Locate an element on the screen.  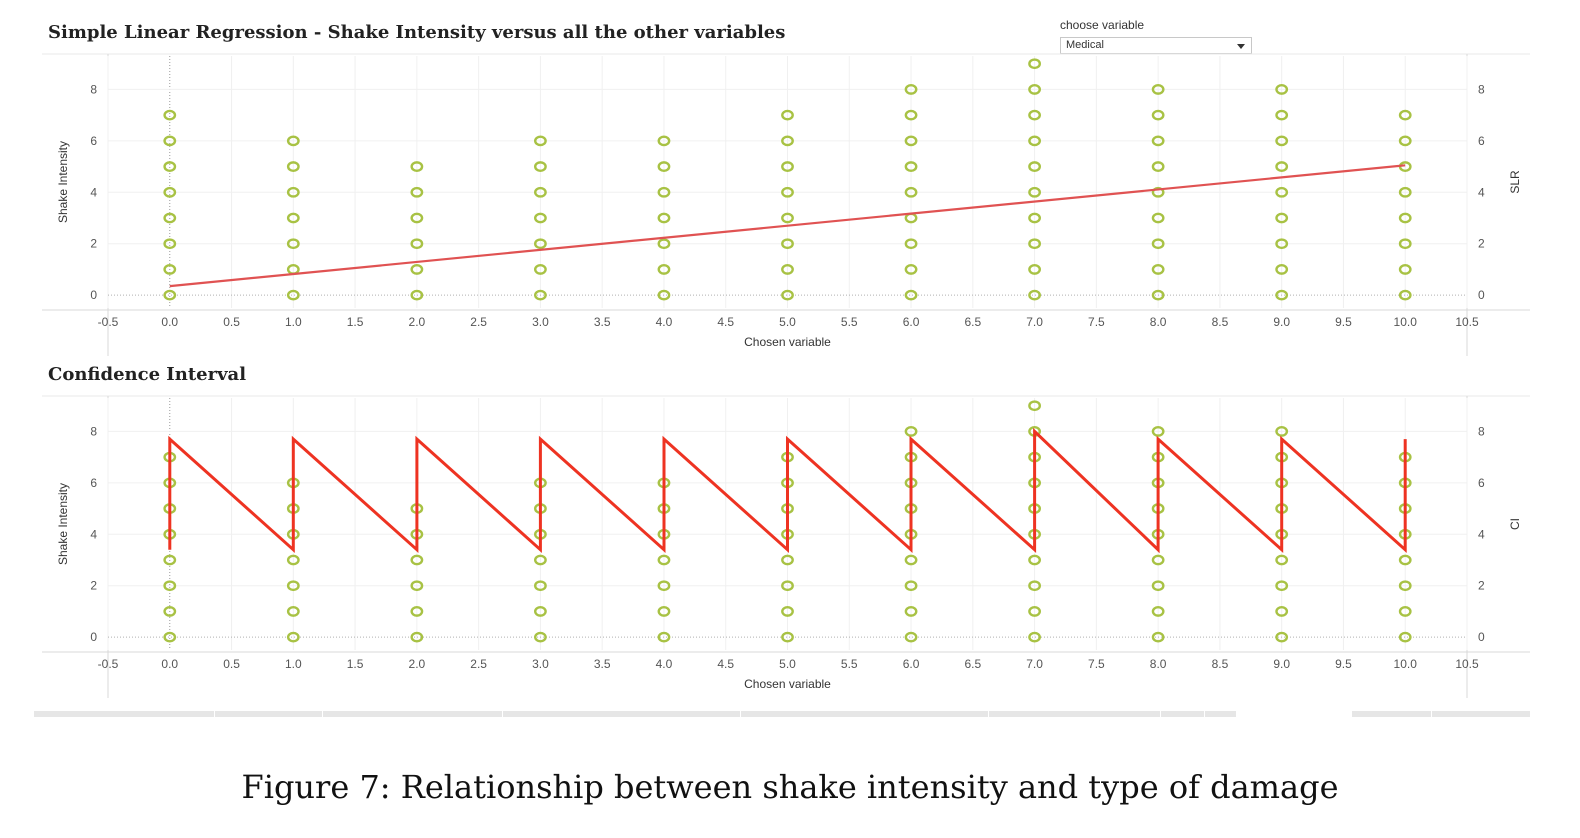
y-axis-label: Shake Intensity is located at coordinates (63, 182).